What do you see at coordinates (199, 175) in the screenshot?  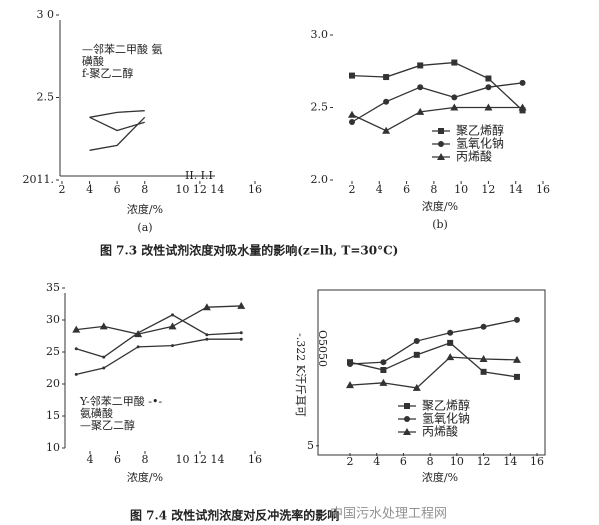 I see `annotation: II. I.I` at bounding box center [199, 175].